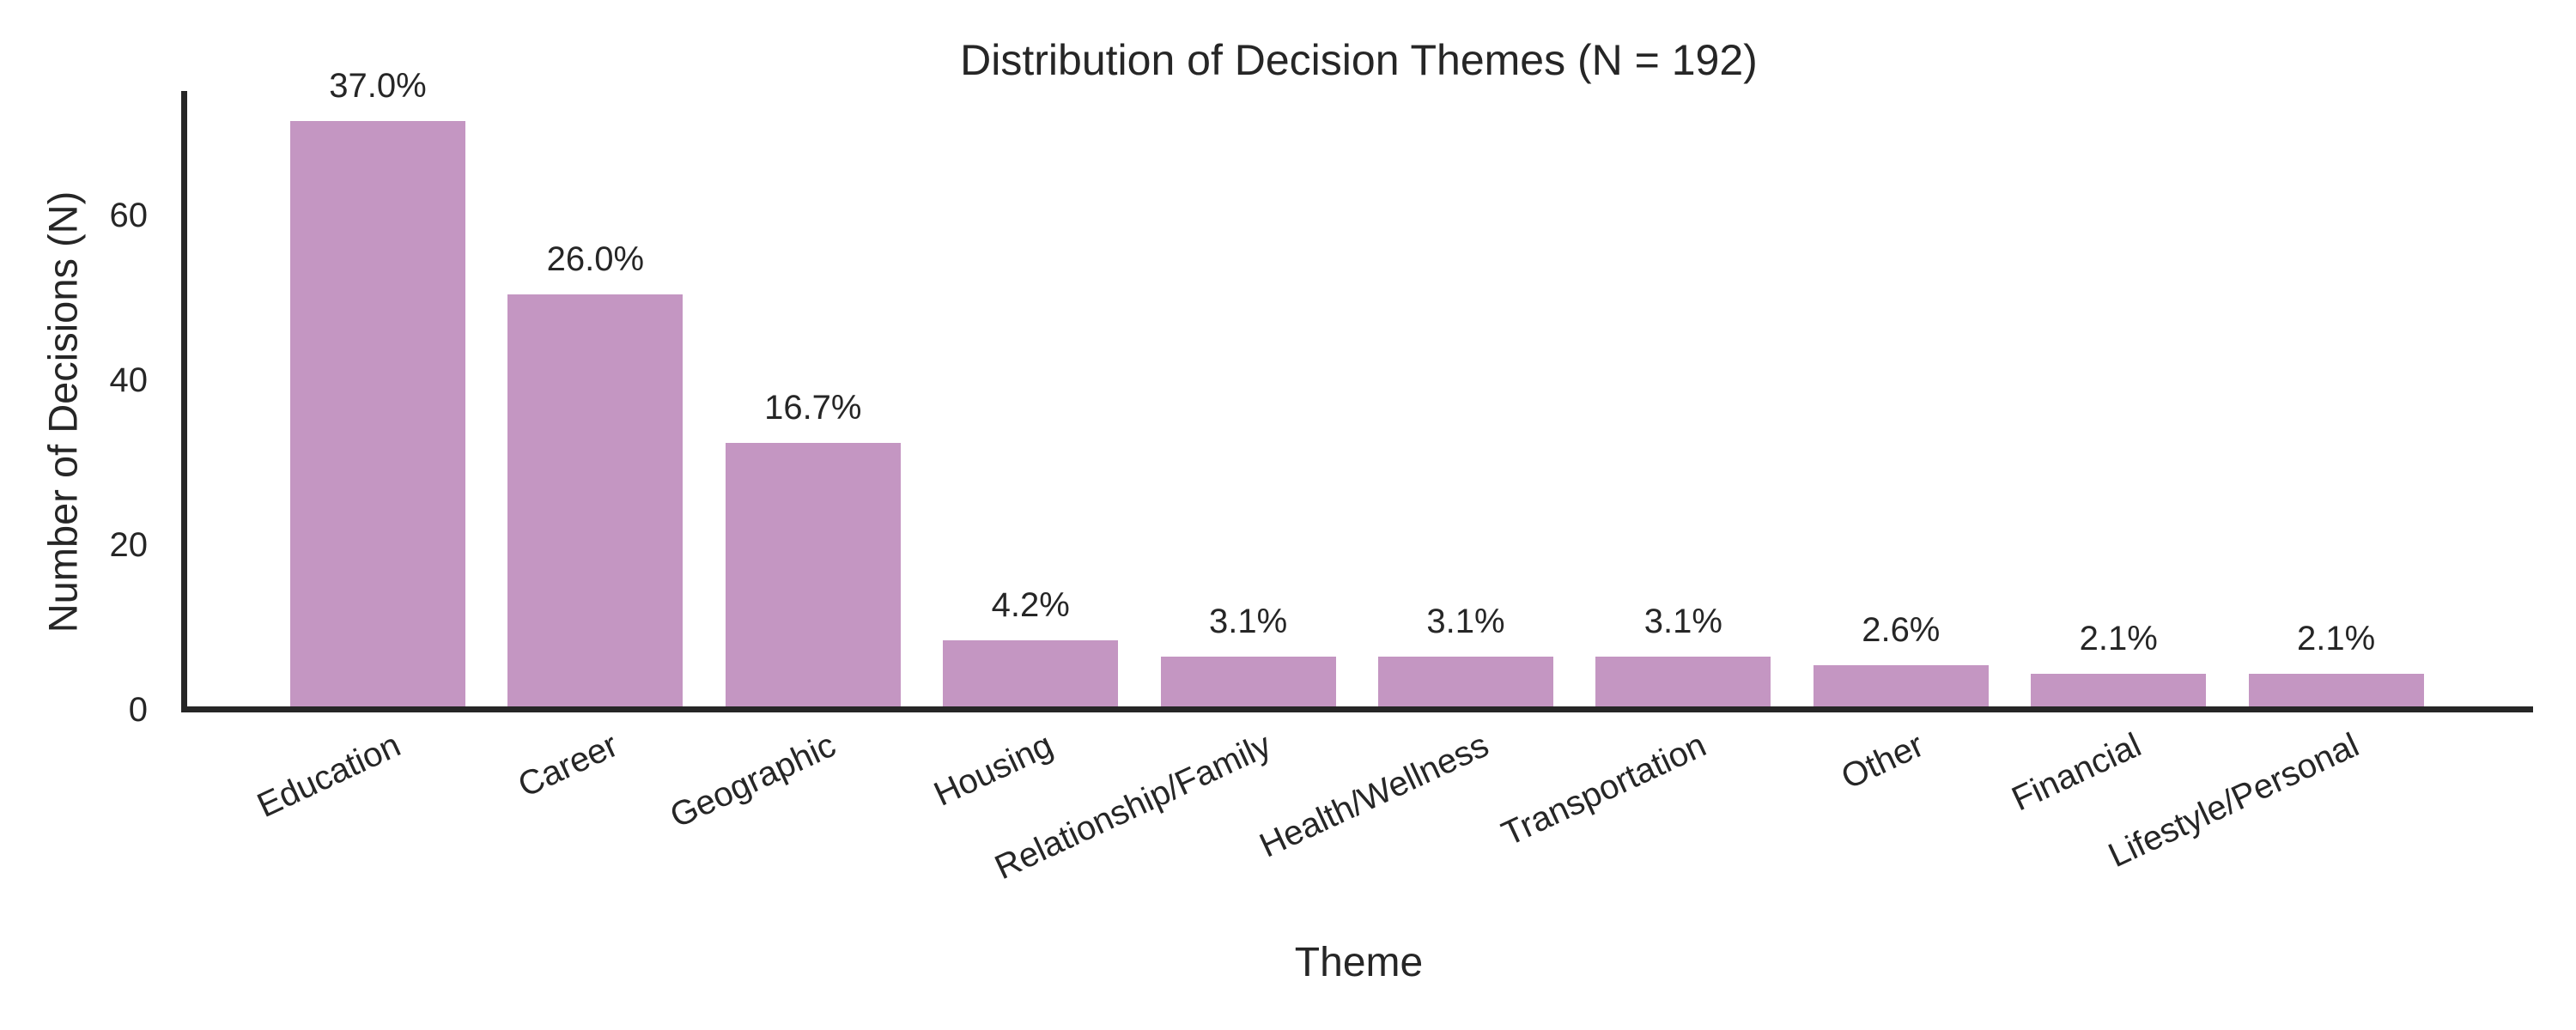 This screenshot has height=1030, width=2576. What do you see at coordinates (2077, 772) in the screenshot?
I see `x-tick-label: Financial` at bounding box center [2077, 772].